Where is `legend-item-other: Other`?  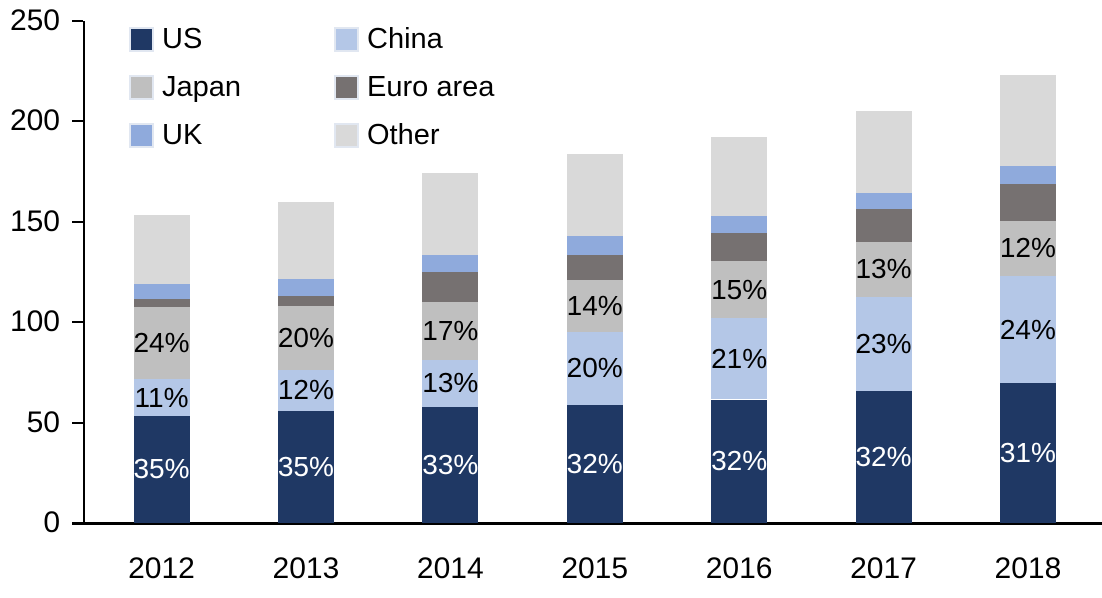
legend-item-other: Other is located at coordinates (436, 135).